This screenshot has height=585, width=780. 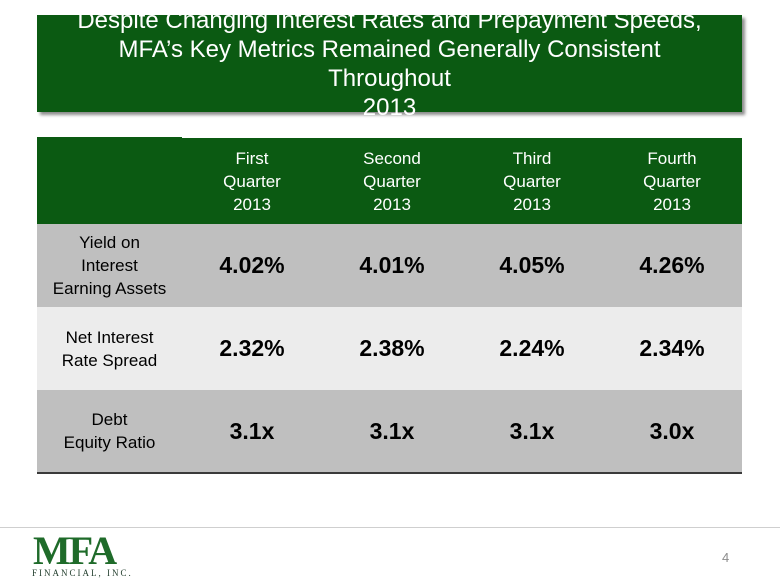 I want to click on column-header-q2: Second Quarter 2013, so click(x=392, y=181).